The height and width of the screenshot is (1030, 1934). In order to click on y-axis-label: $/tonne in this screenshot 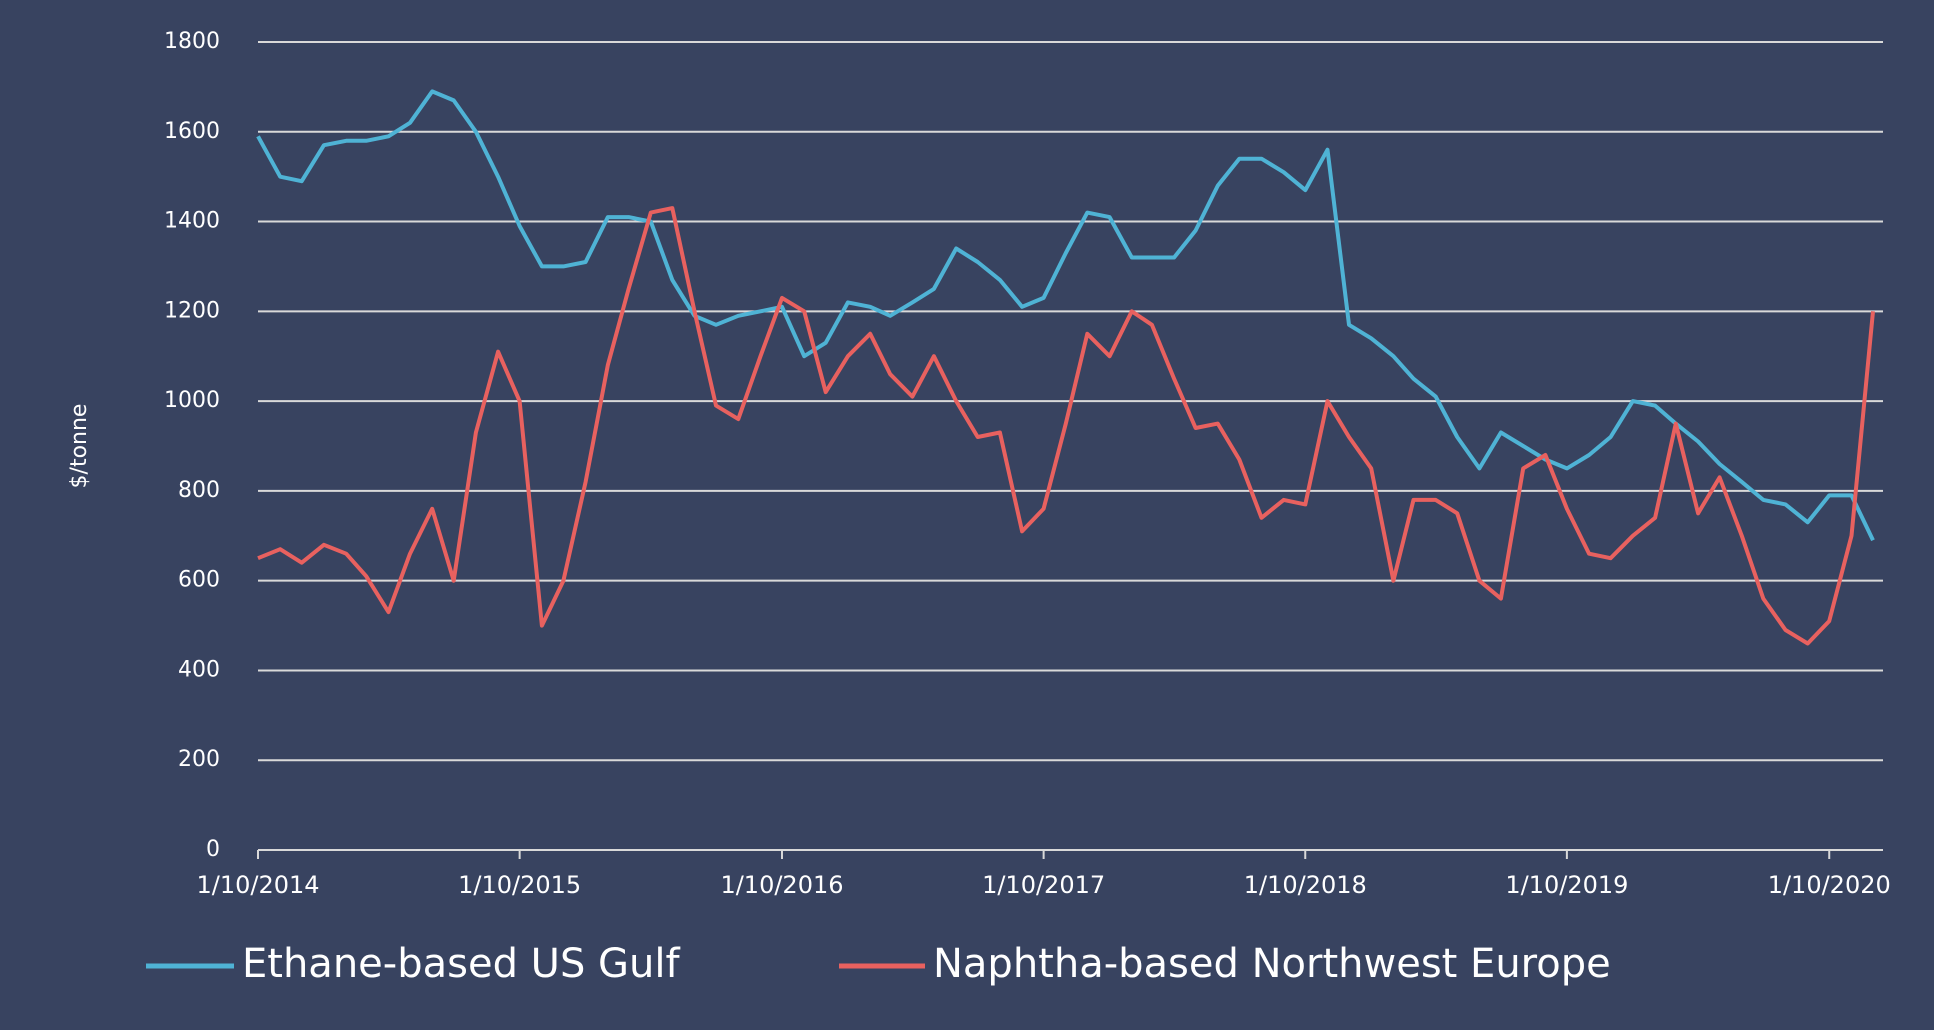, I will do `click(79, 446)`.